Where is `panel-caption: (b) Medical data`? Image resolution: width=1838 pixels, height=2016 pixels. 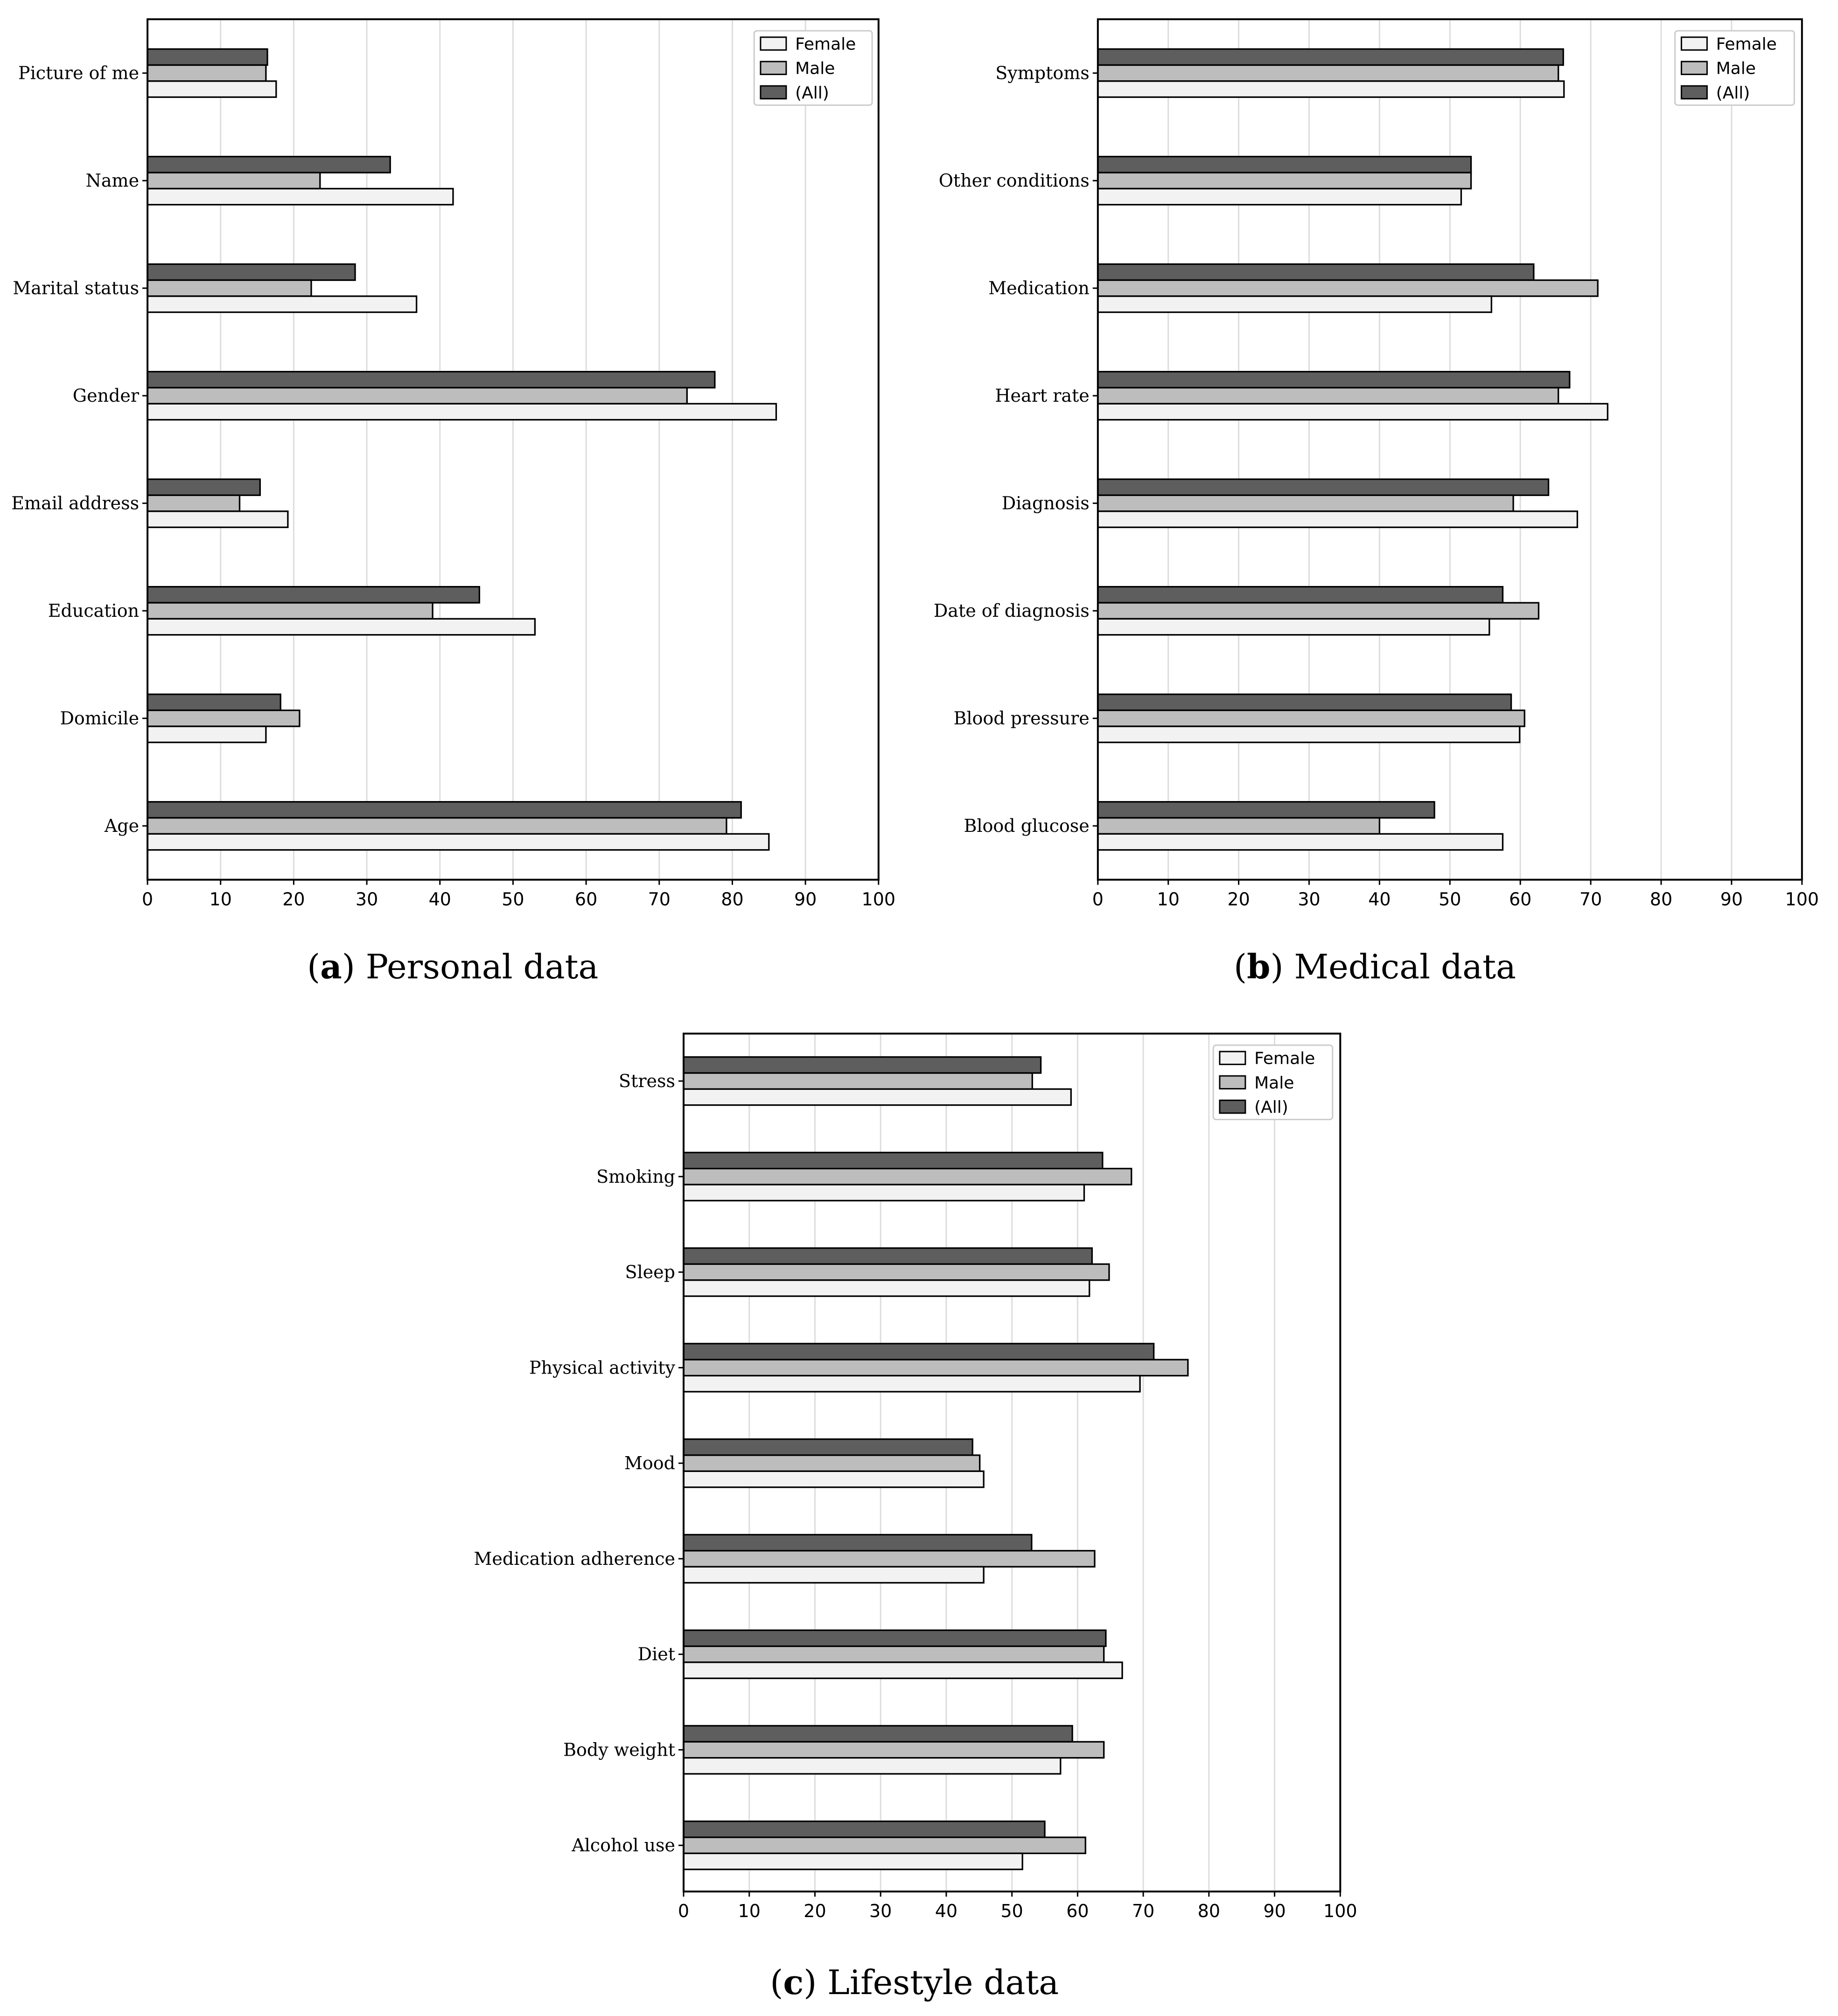 panel-caption: (b) Medical data is located at coordinates (1375, 966).